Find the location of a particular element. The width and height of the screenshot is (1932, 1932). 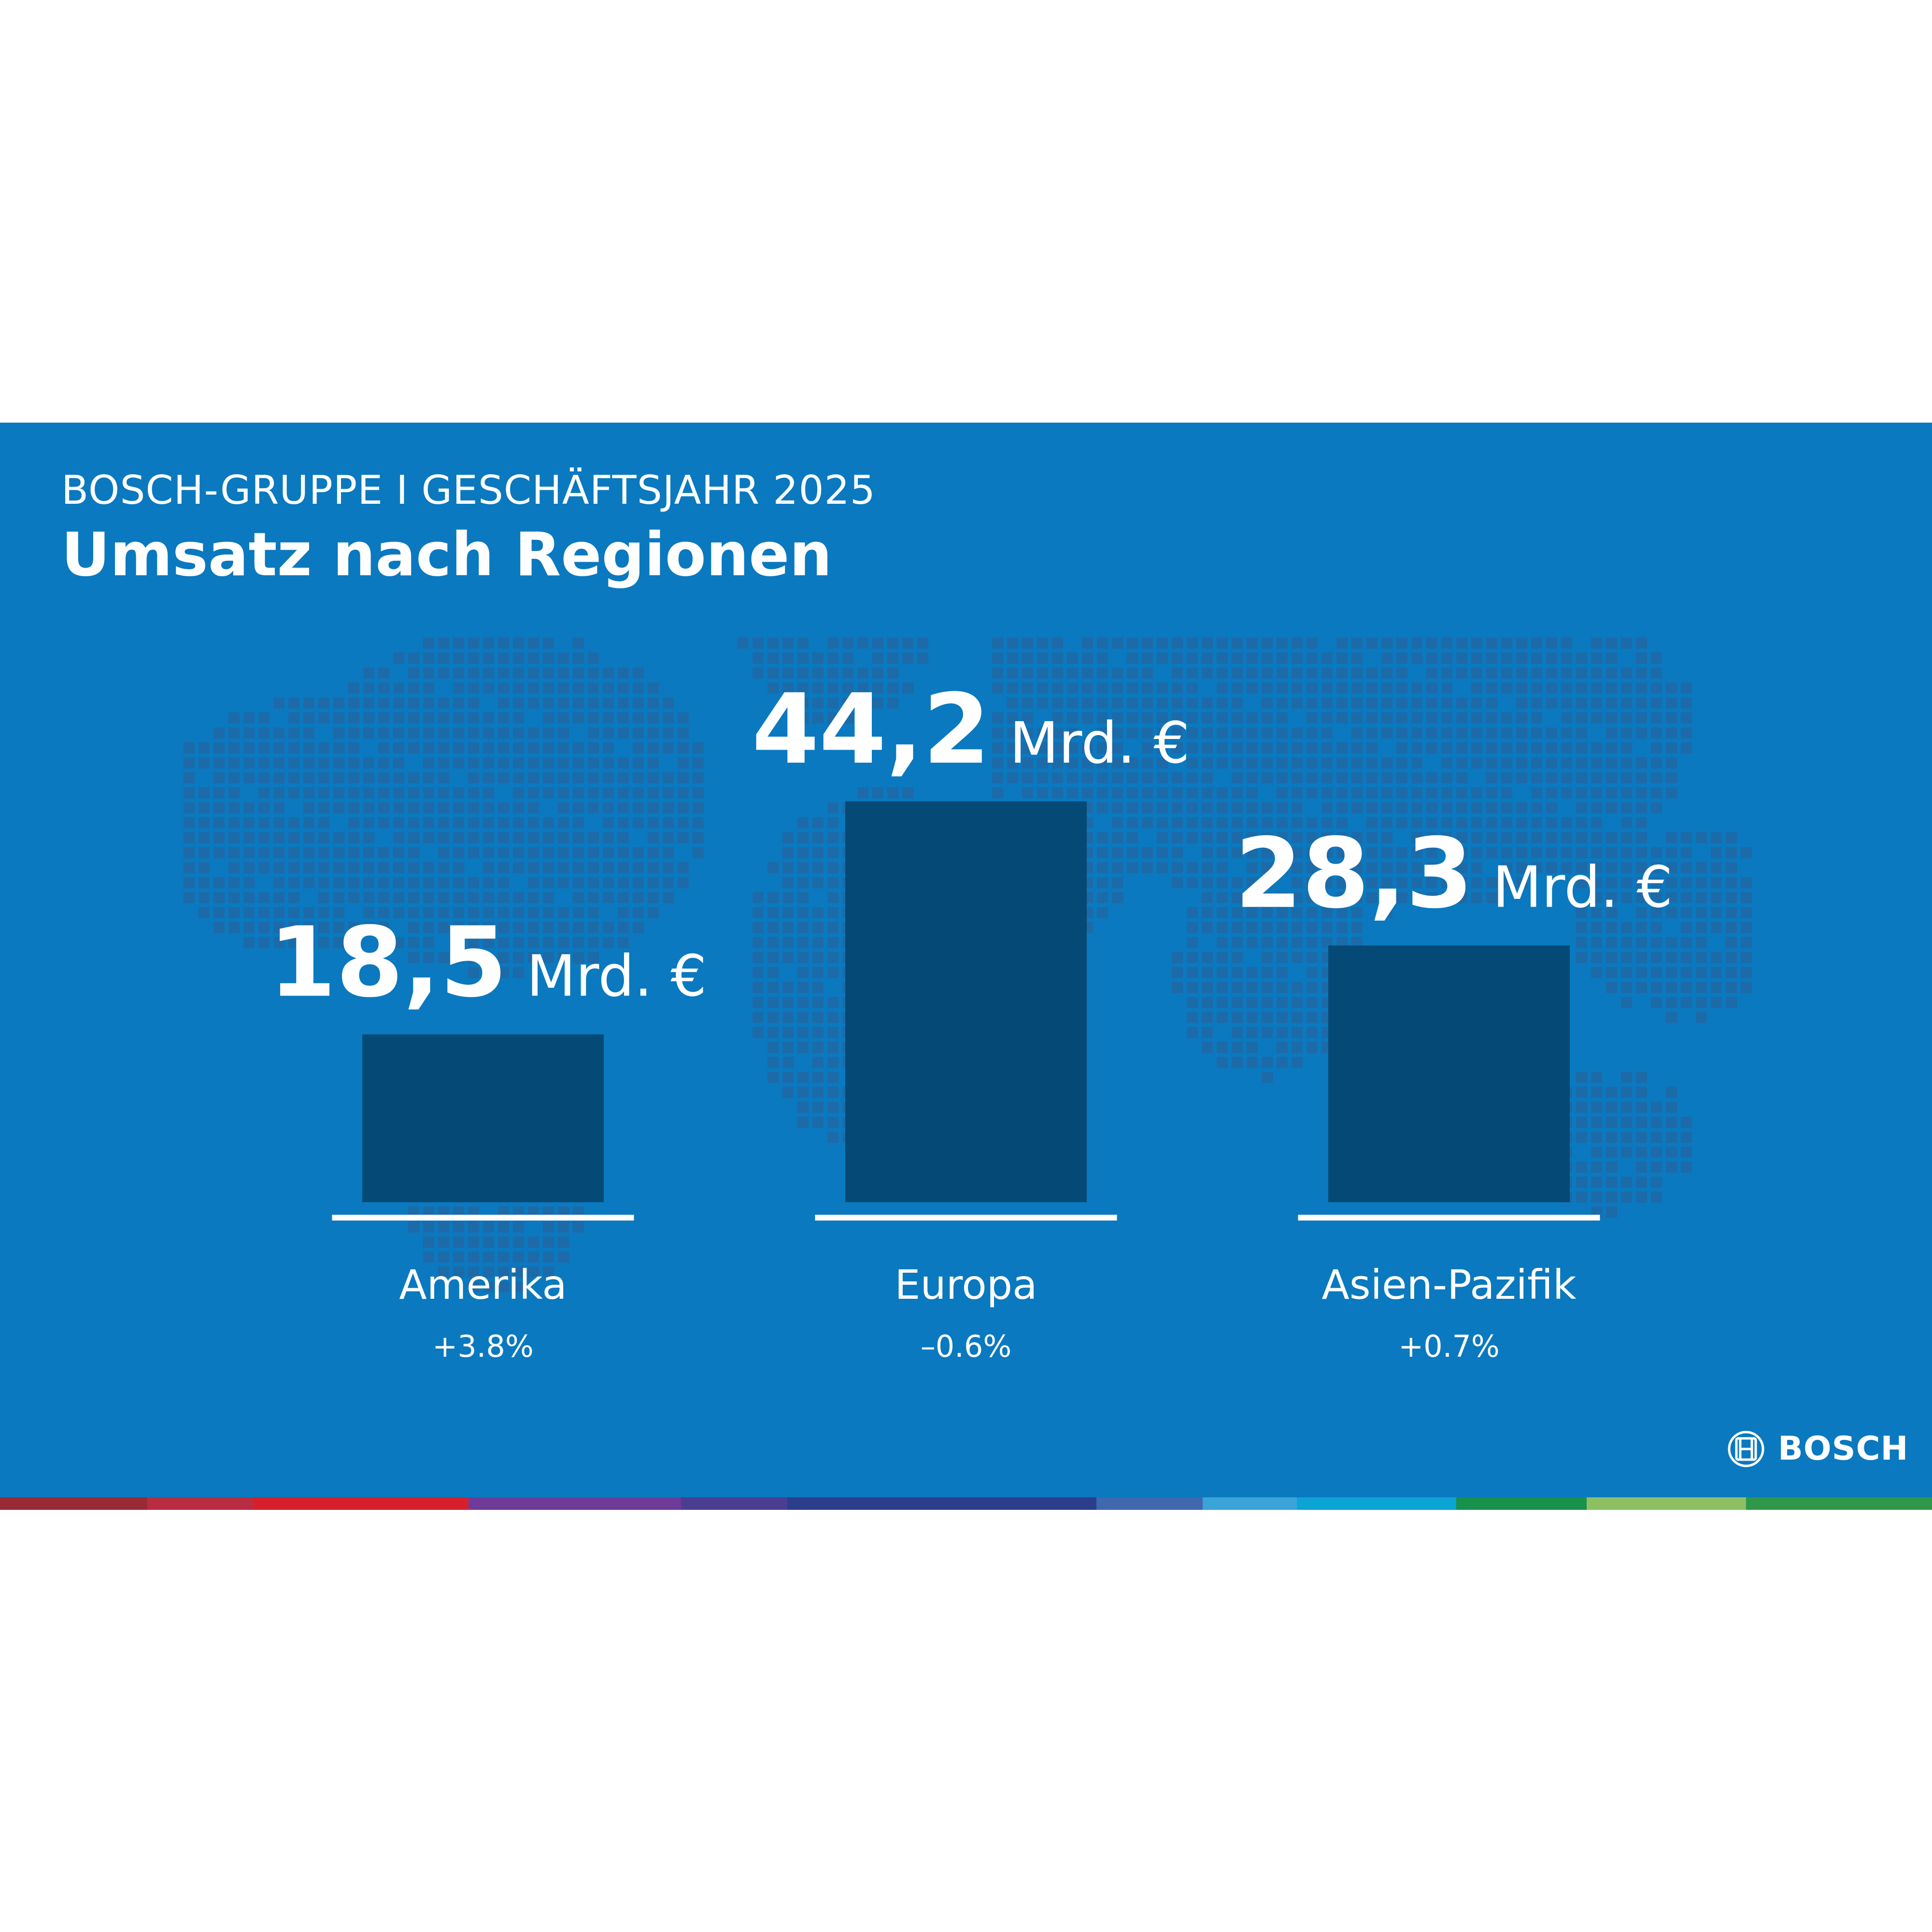

brand-logo: BOSCH is located at coordinates (1817, 1449).